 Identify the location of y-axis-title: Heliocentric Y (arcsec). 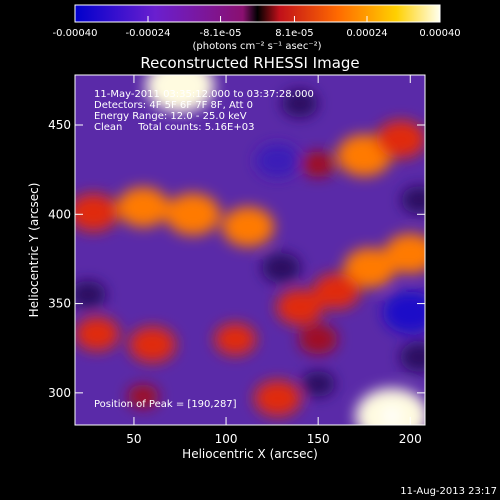
(34, 250).